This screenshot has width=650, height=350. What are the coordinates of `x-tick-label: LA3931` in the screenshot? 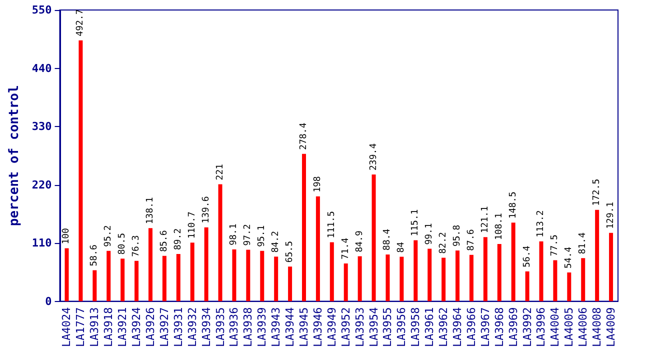 It's located at (178, 327).